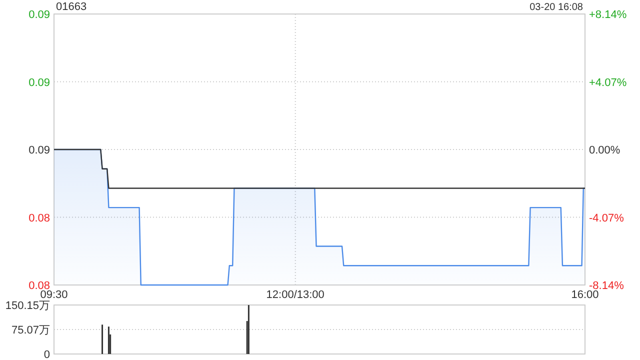 The height and width of the screenshot is (360, 640). I want to click on chart-title: 01663, so click(71, 7).